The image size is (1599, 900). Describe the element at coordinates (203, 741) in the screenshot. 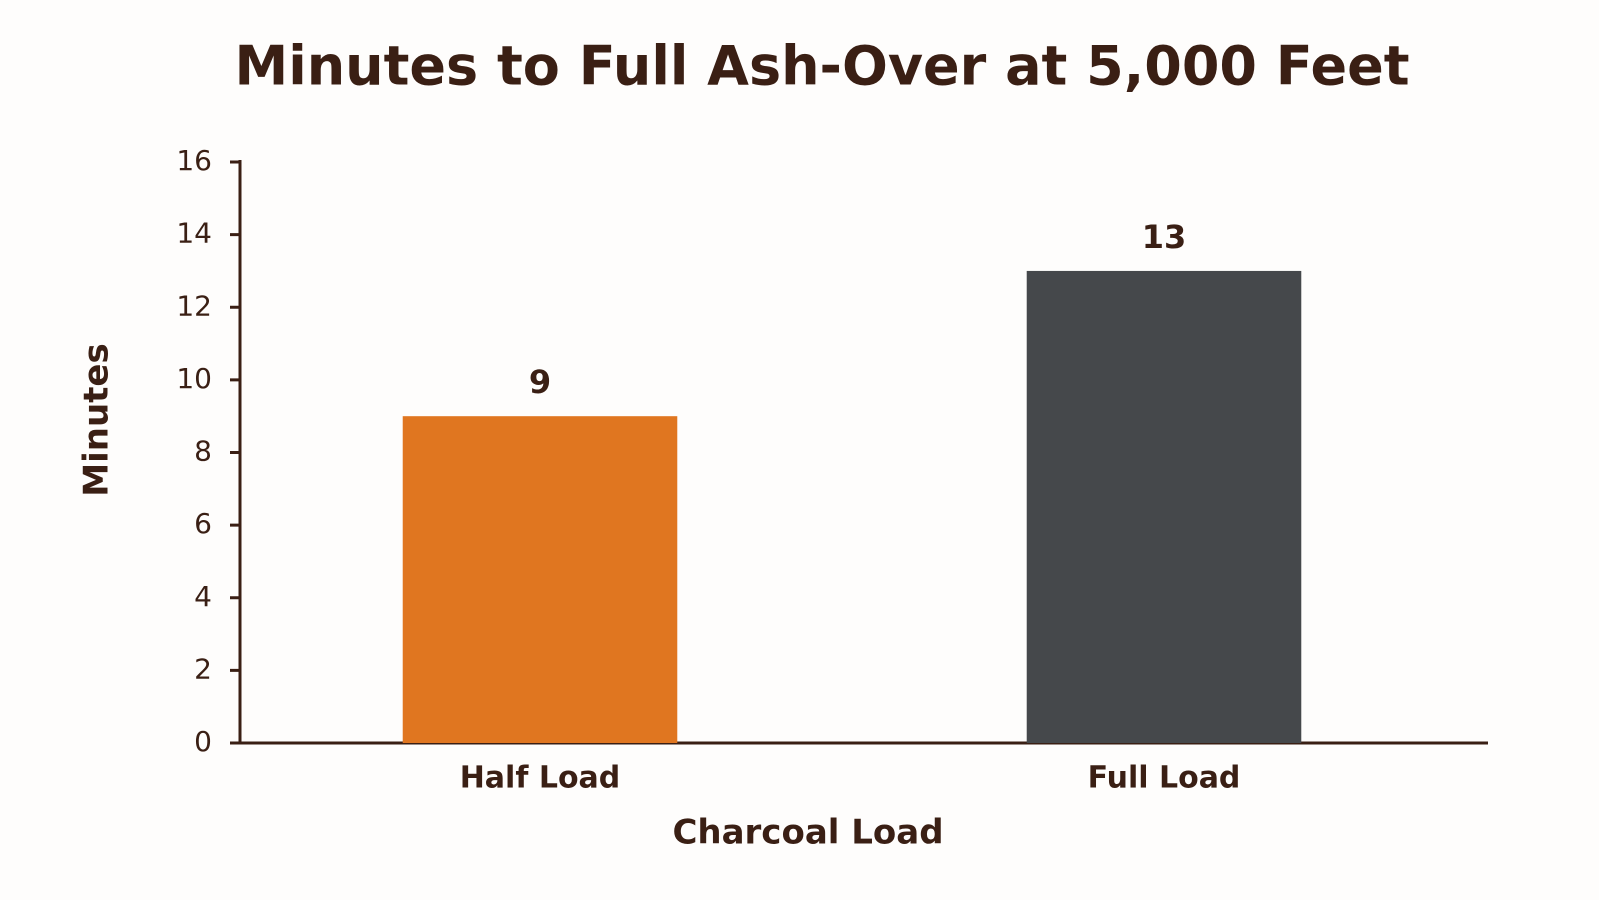

I see `y-tick-label: 0` at that location.